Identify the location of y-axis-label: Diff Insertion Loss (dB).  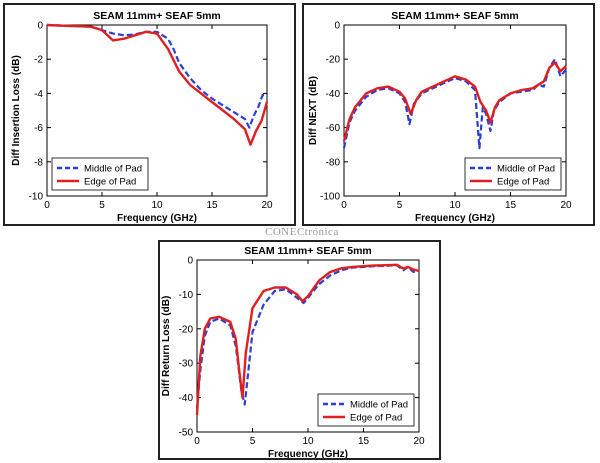
(16, 110).